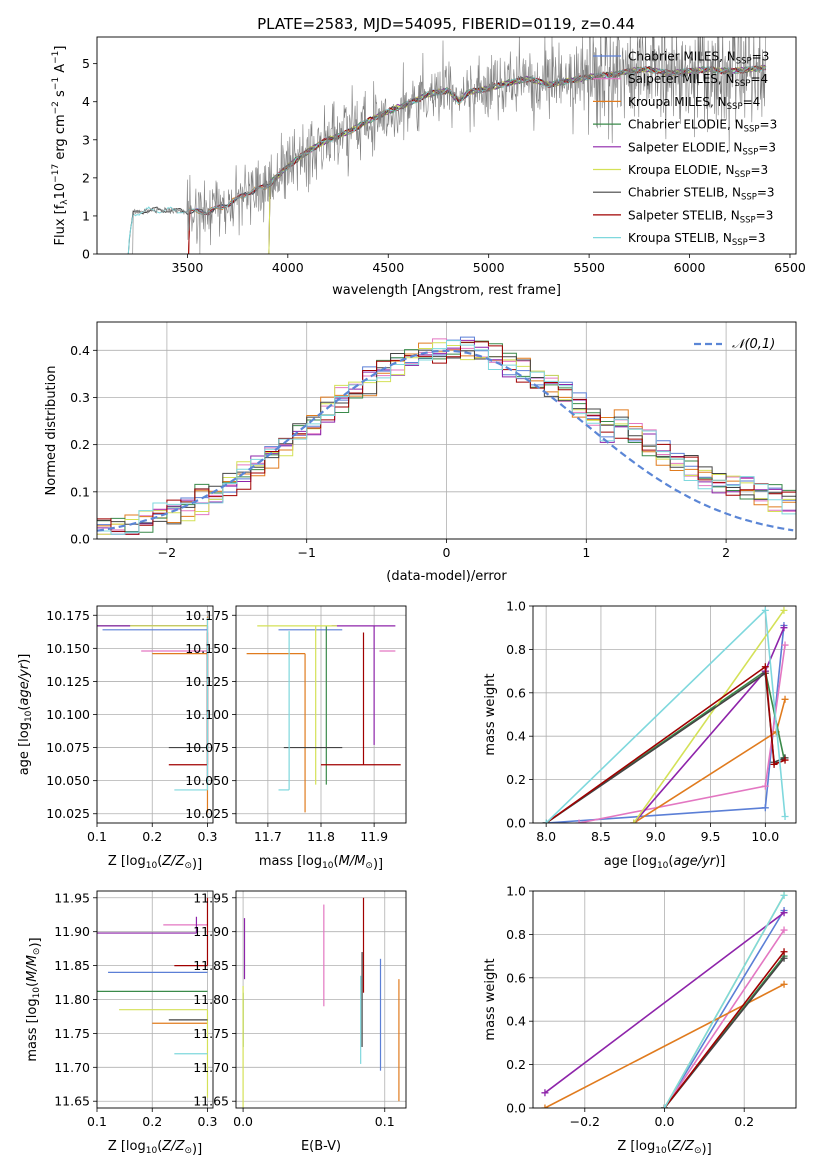 Image resolution: width=819 pixels, height=1170 pixels. What do you see at coordinates (446, 159) in the screenshot?
I see `model-line-chabrier-stelib` at bounding box center [446, 159].